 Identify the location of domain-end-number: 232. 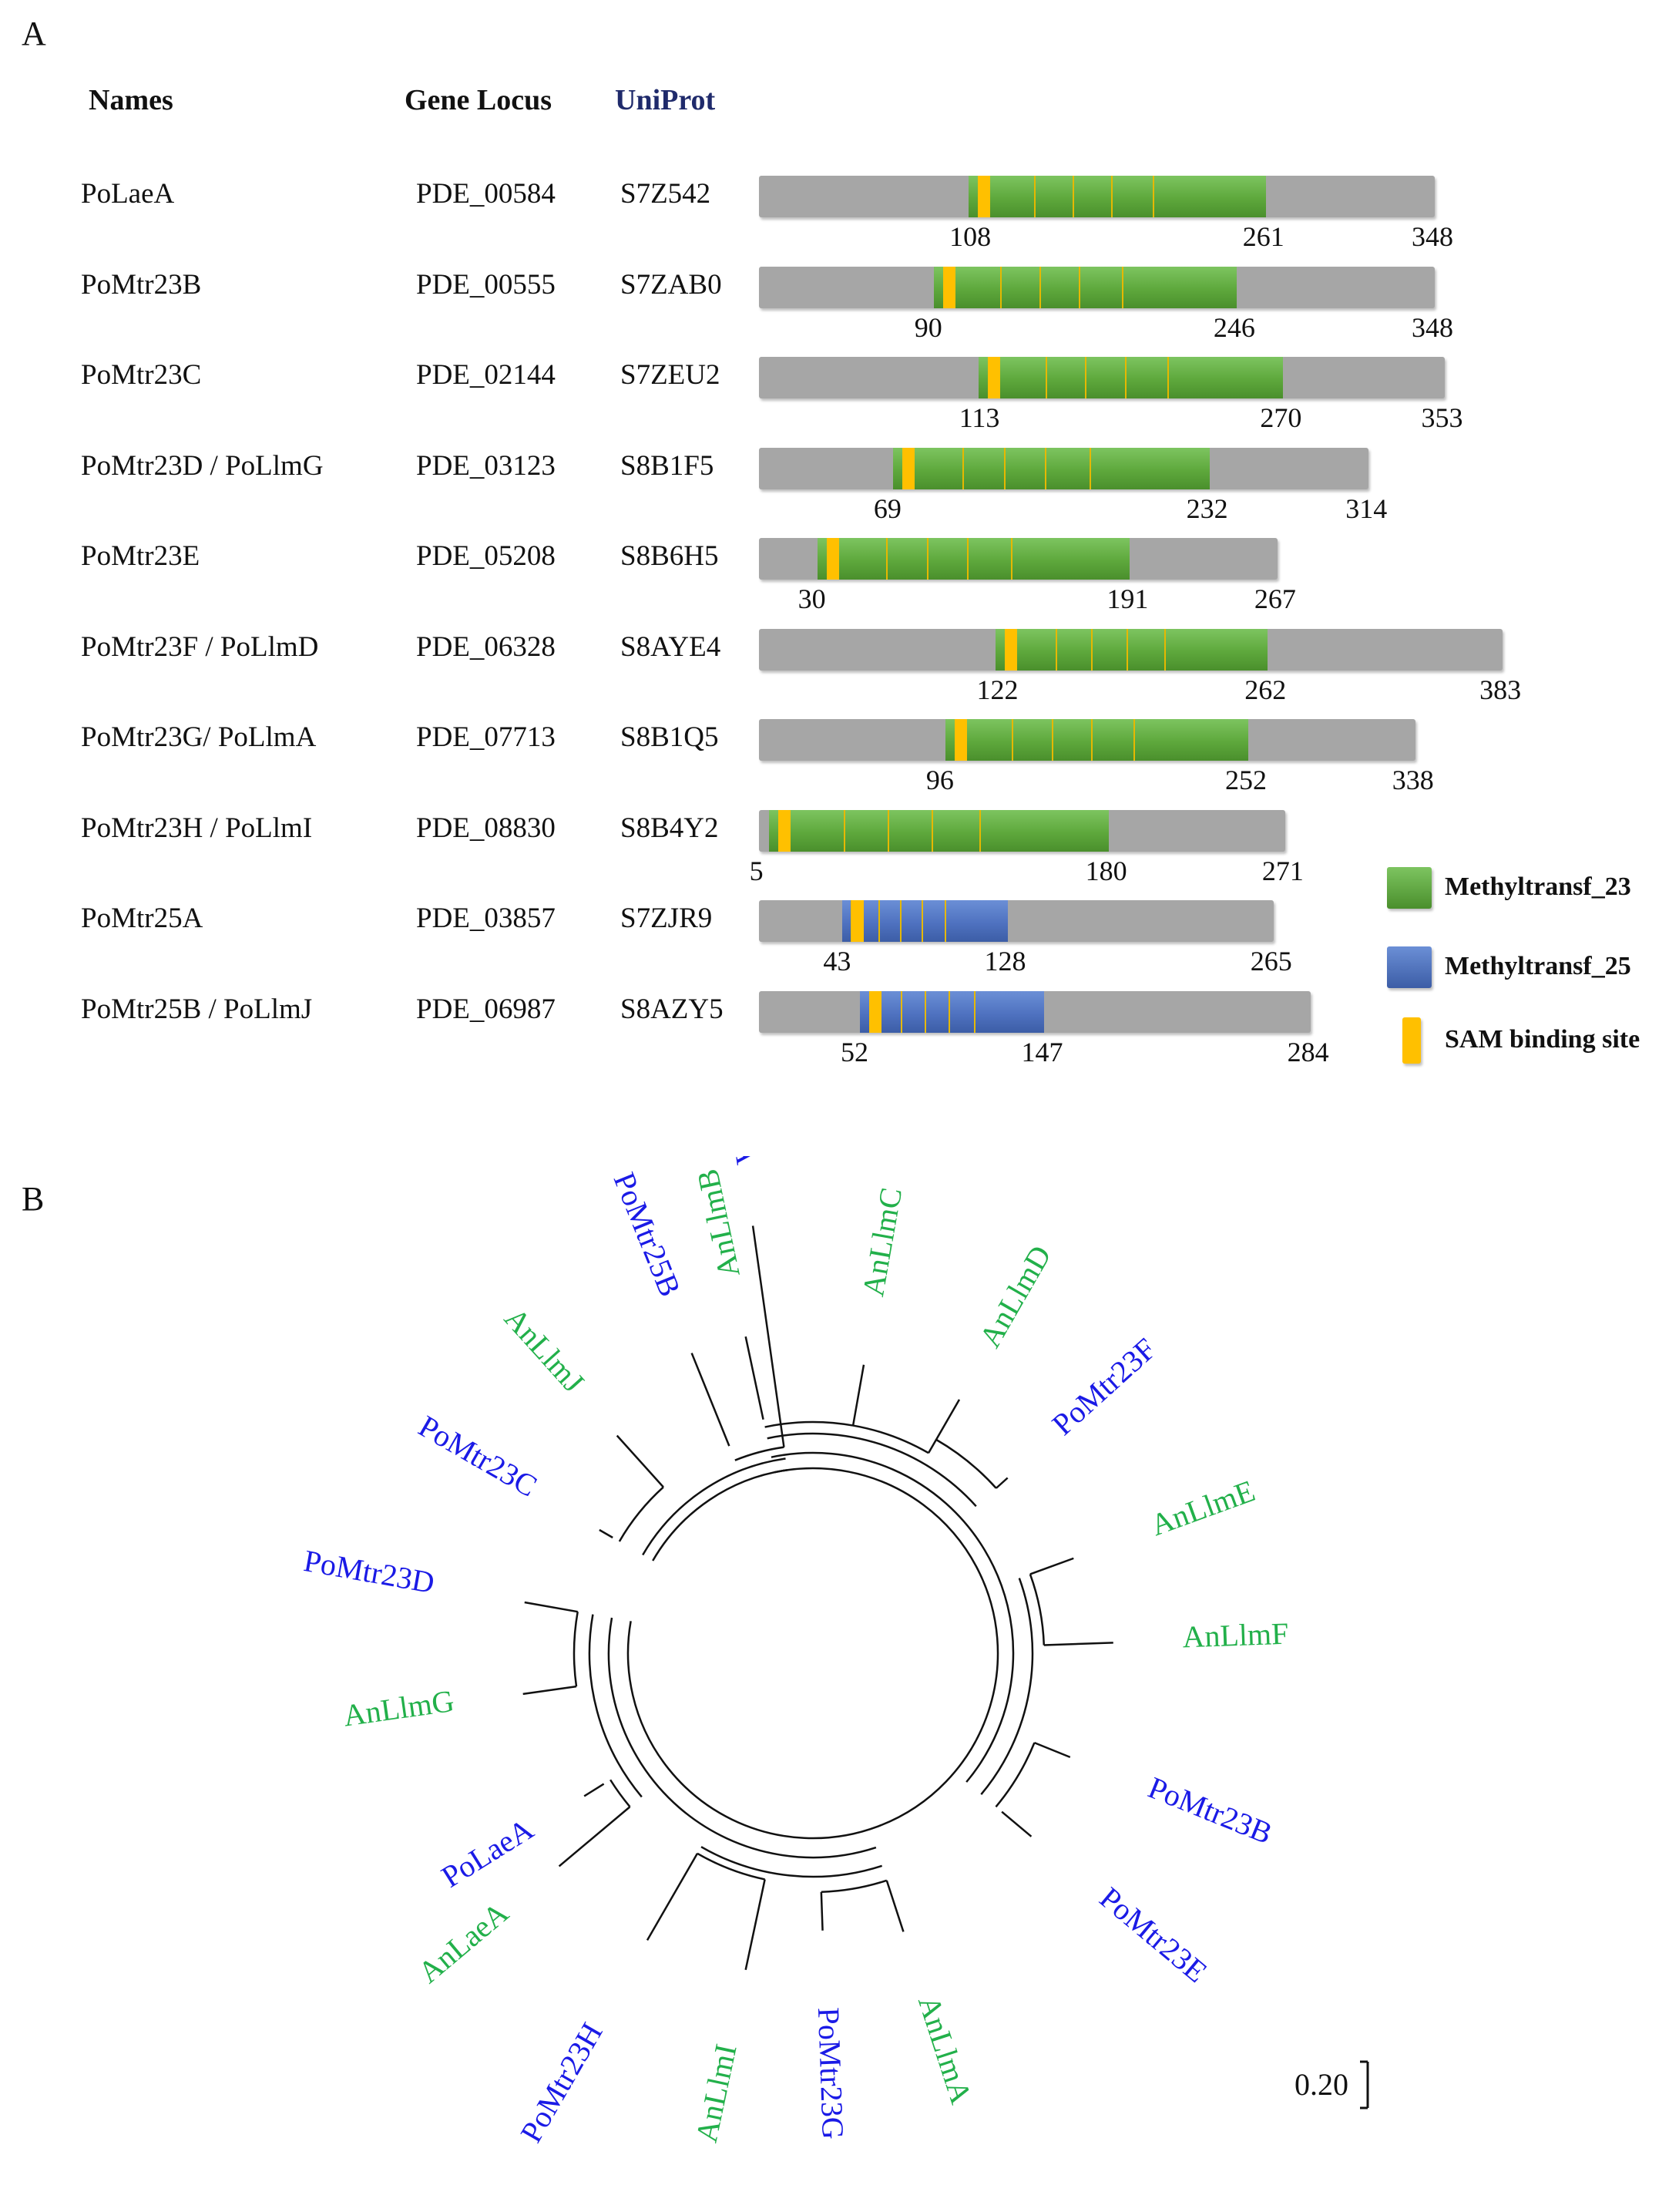
(1207, 508).